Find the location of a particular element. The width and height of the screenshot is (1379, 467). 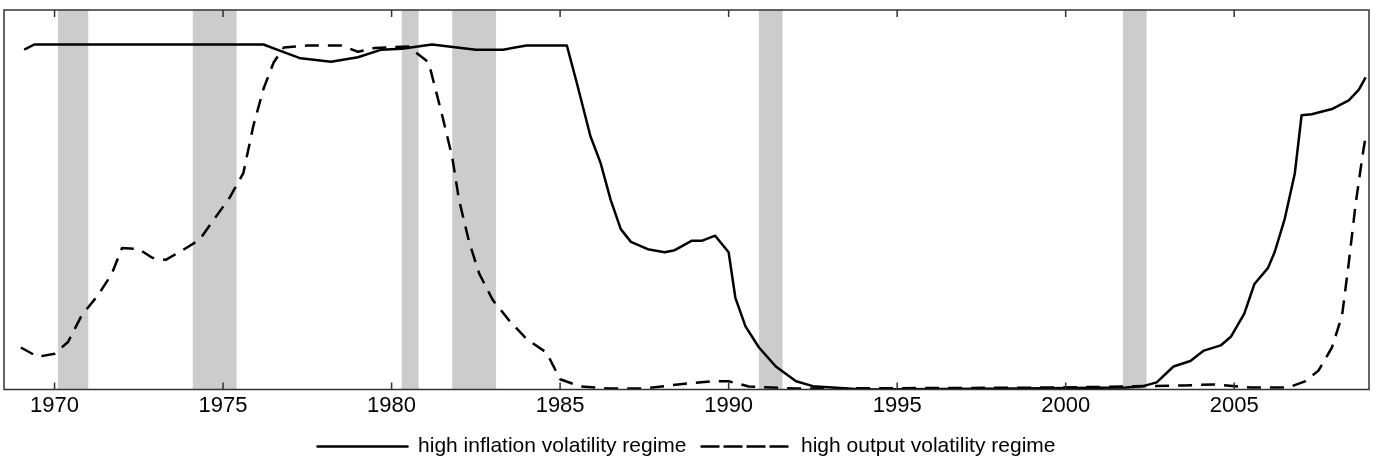

legend-label: high inflation volatility regime is located at coordinates (552, 445).